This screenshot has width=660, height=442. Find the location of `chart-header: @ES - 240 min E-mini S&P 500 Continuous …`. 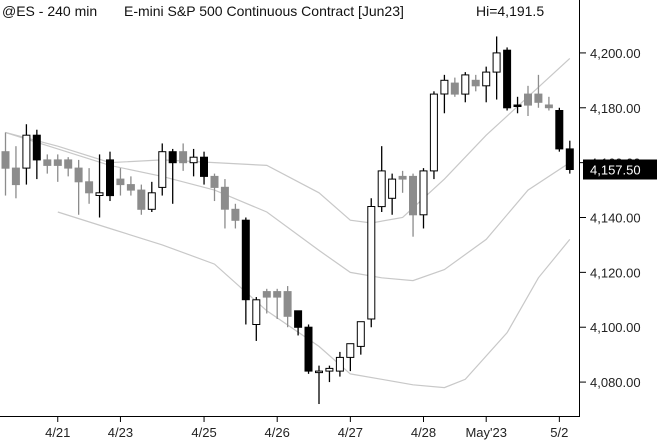

chart-header: @ES - 240 min E-mini S&P 500 Continuous … is located at coordinates (273, 11).